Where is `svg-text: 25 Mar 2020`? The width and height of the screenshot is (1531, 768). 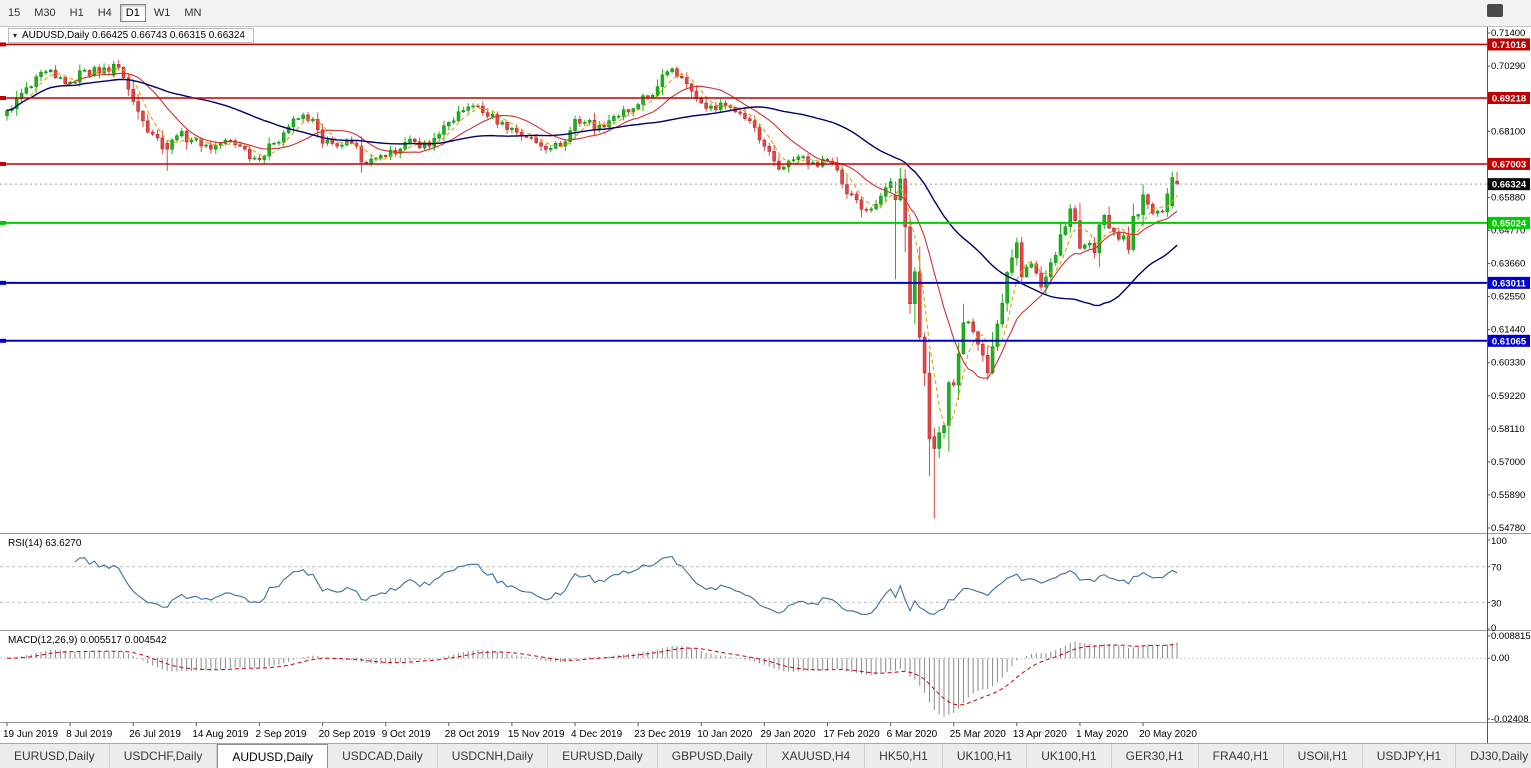
svg-text: 25 Mar 2020 is located at coordinates (978, 734).